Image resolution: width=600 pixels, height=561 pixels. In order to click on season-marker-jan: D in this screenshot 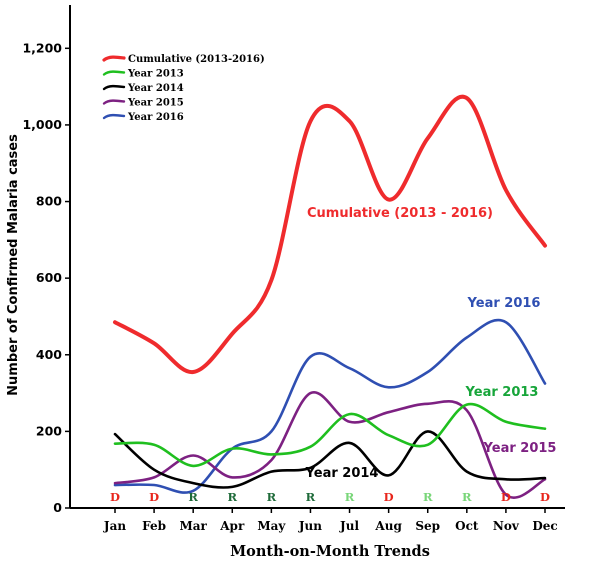, I will do `click(115, 497)`.